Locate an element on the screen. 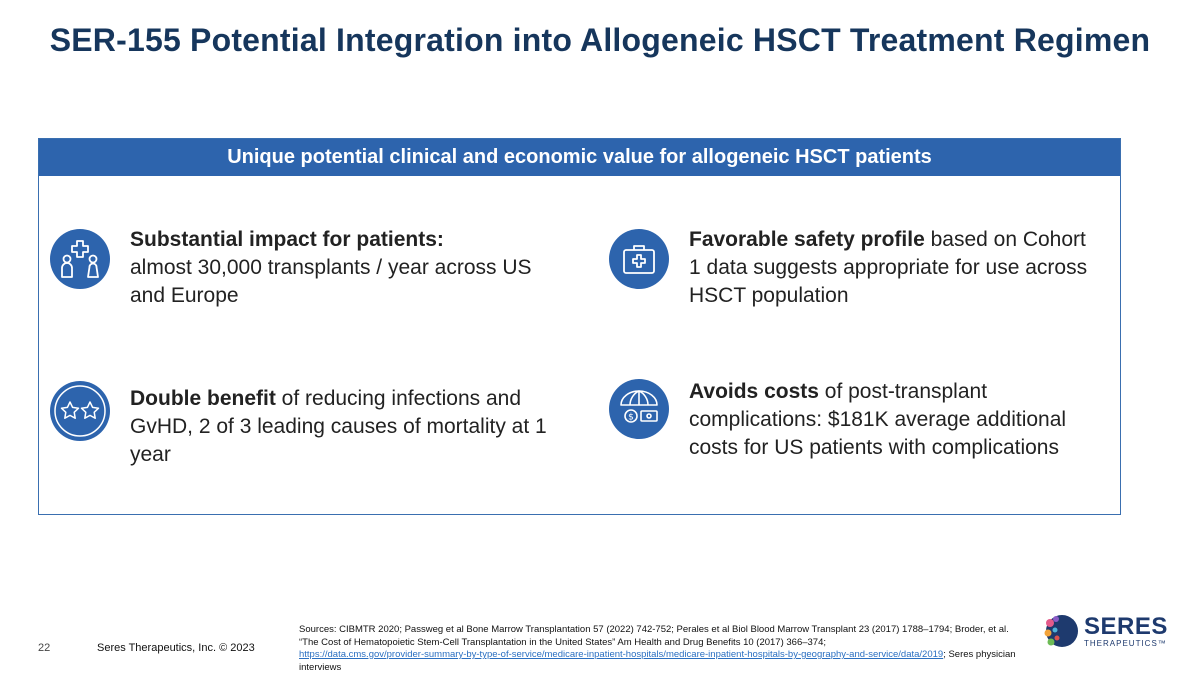 The height and width of the screenshot is (675, 1200). benefit-bold-costs: Avoids costs is located at coordinates (754, 391).